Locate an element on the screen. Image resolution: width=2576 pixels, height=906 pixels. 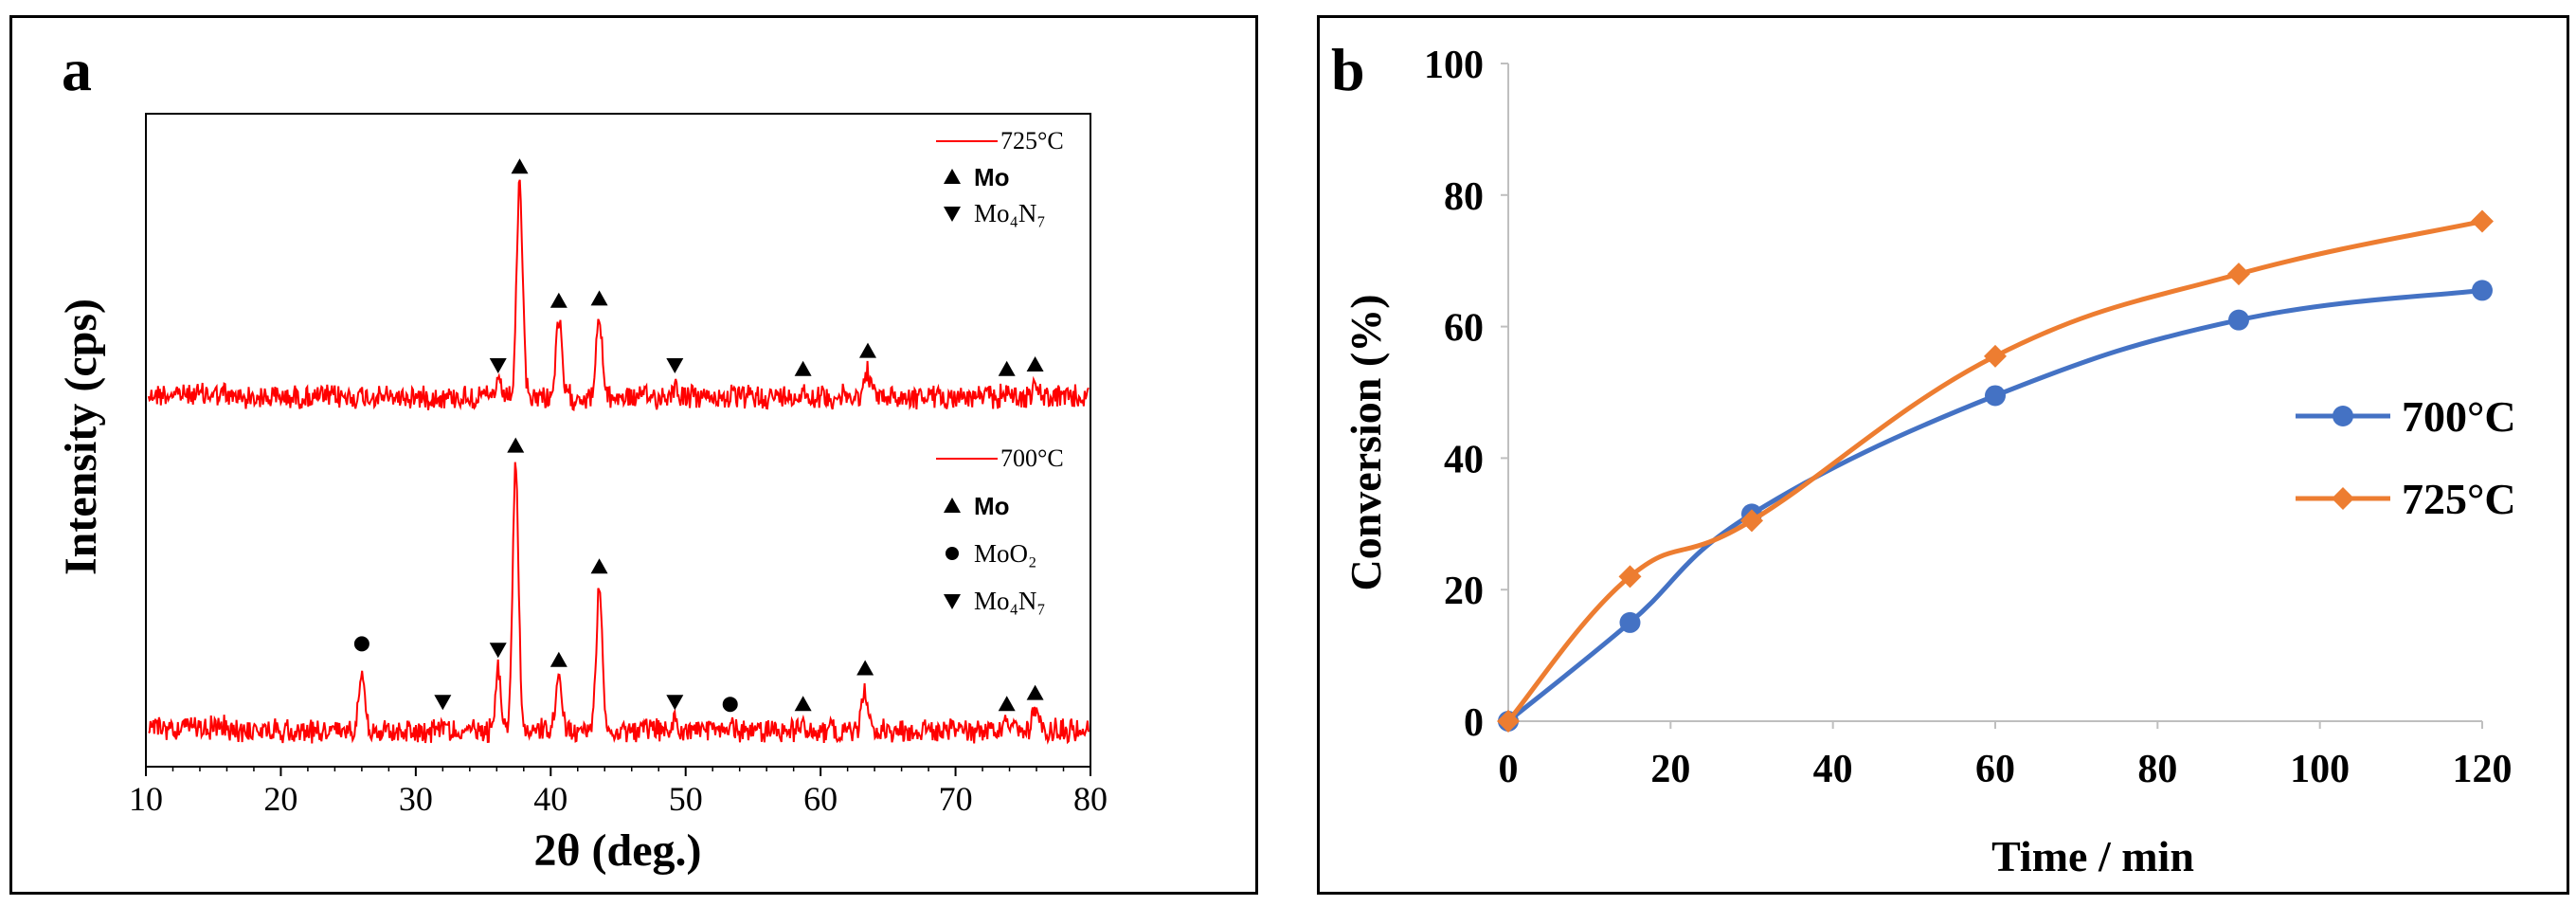
conversion-x-tick-label: 0 is located at coordinates (1509, 769).